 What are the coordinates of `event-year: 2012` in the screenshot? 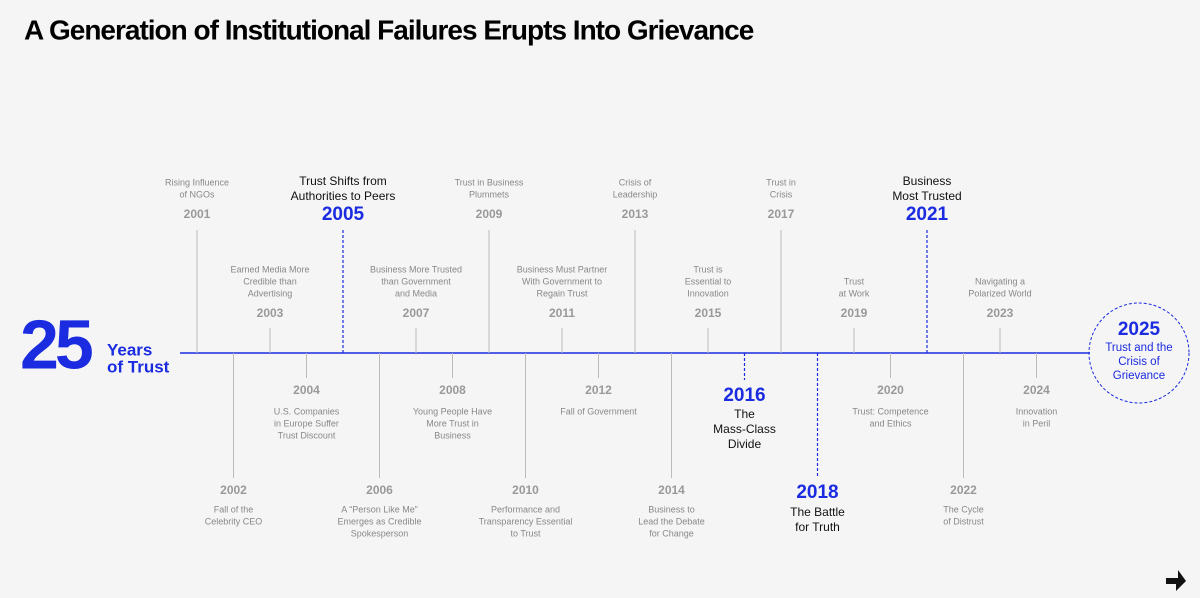 It's located at (598, 390).